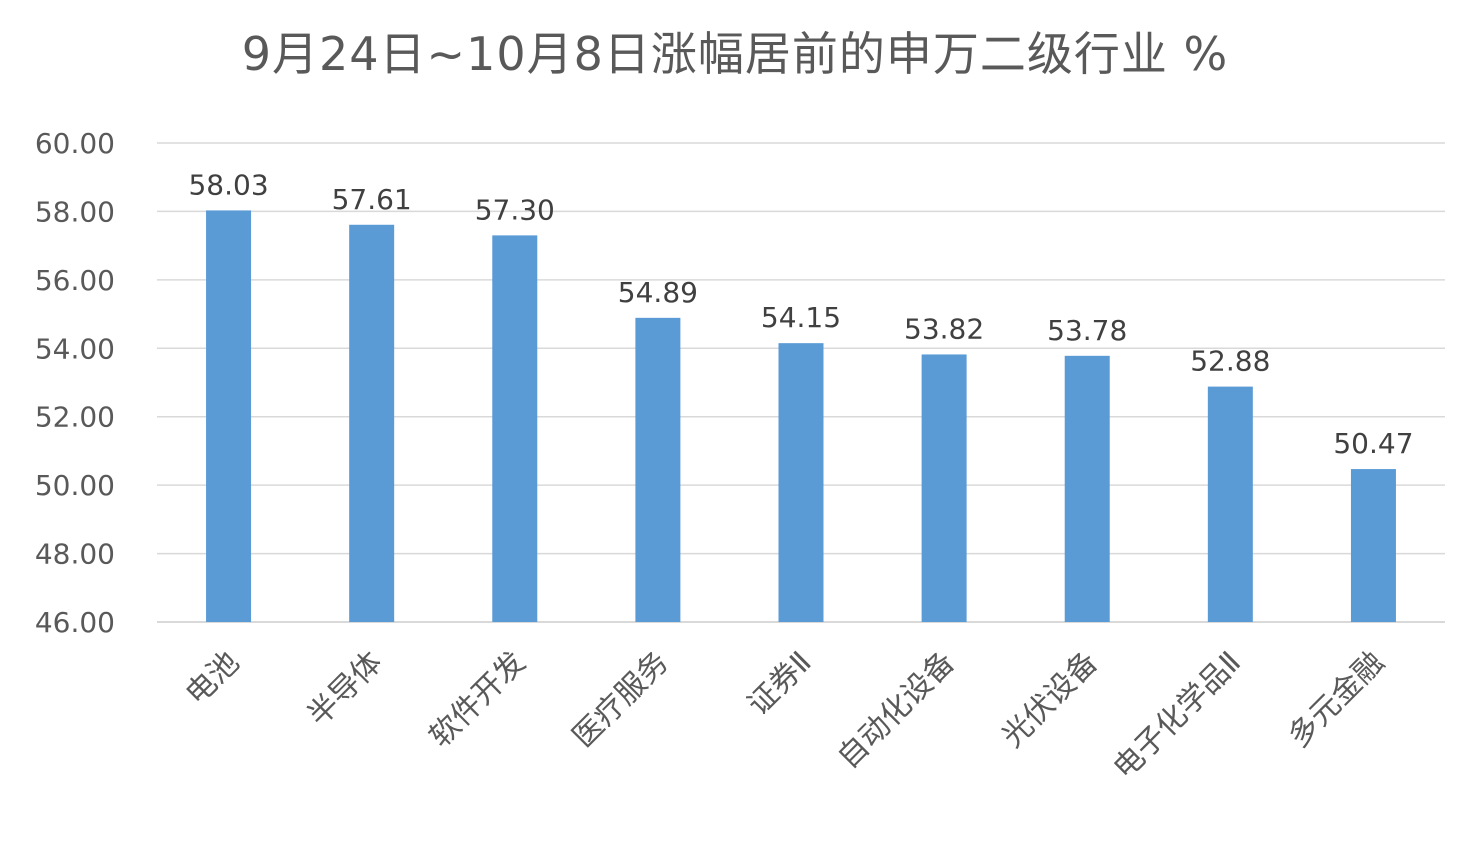  I want to click on data-label: 58.03, so click(228, 184).